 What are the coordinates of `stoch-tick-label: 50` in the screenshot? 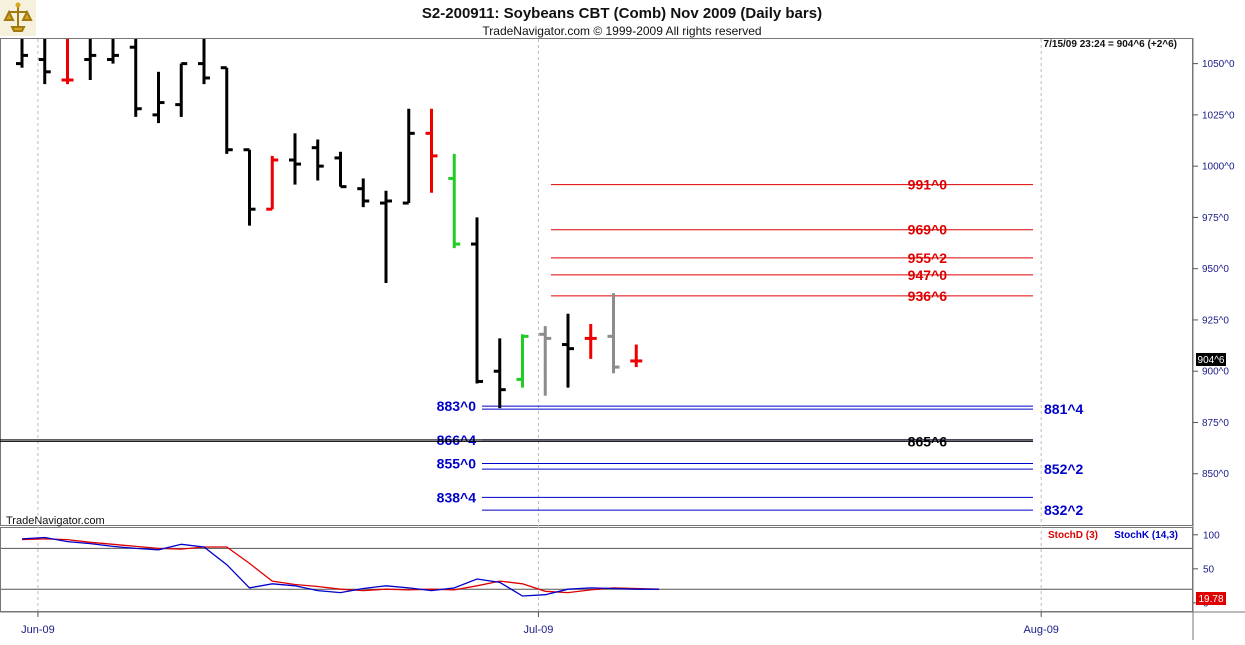 It's located at (1209, 569).